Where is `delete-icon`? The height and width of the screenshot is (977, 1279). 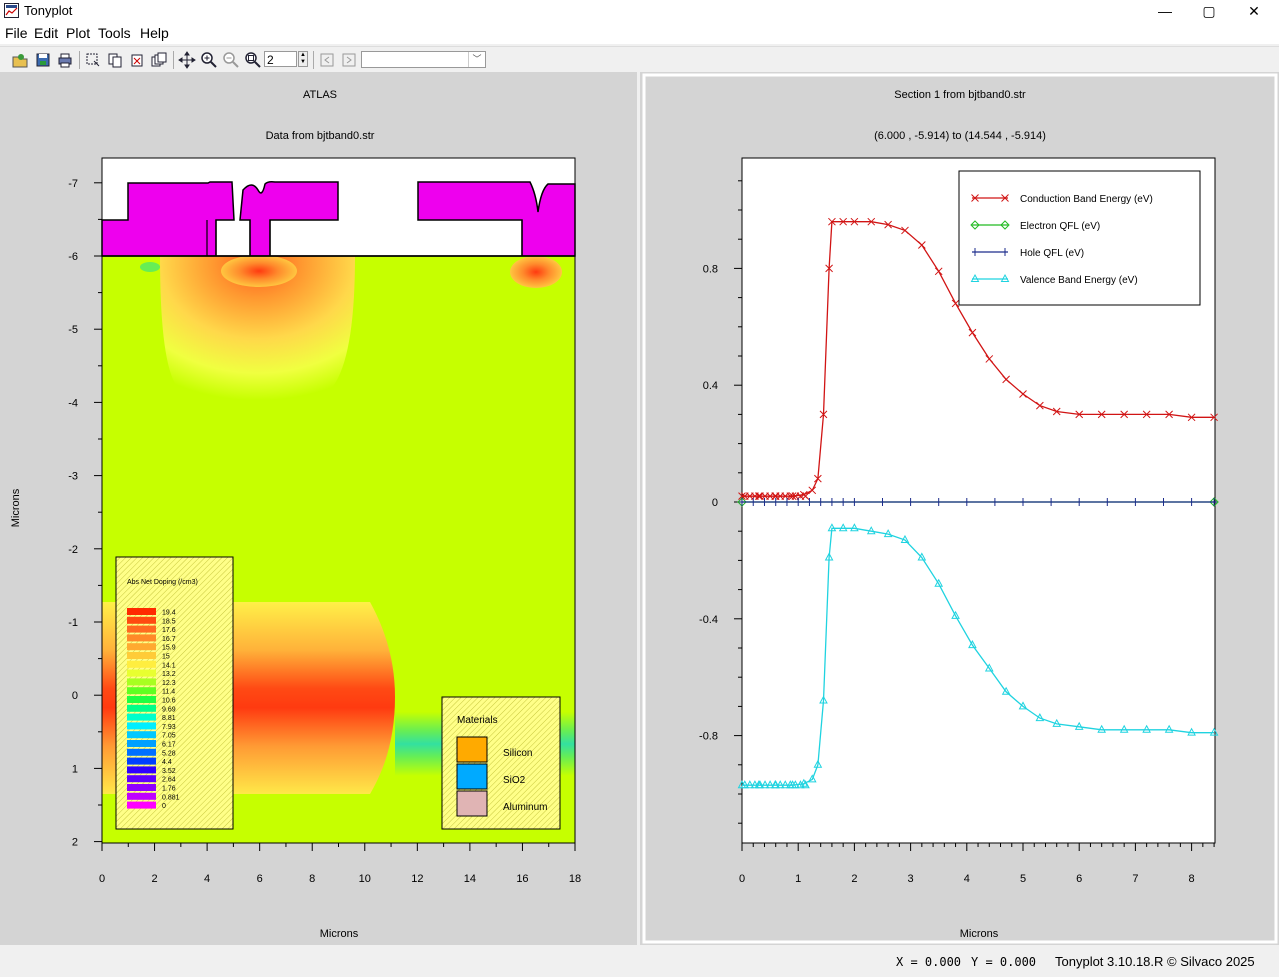
delete-icon is located at coordinates (137, 60).